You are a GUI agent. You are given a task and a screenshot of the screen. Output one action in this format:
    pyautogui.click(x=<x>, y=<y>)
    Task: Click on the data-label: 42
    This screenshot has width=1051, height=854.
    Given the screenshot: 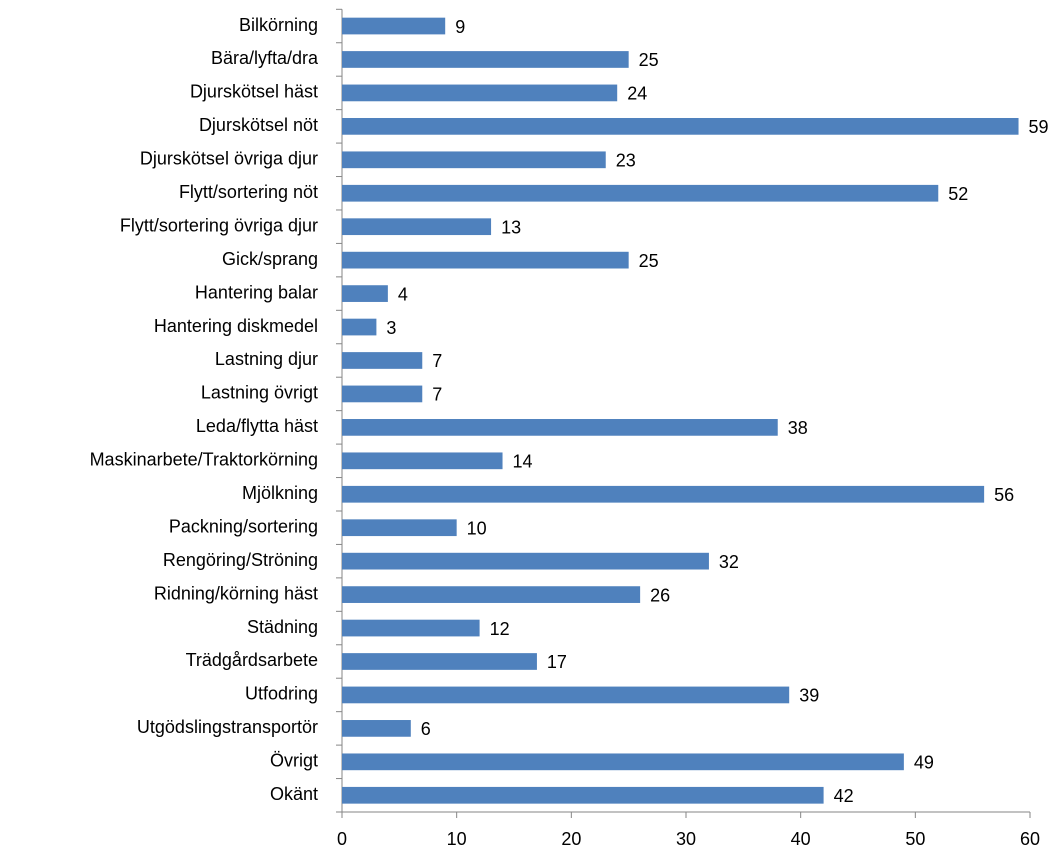 What is the action you would take?
    pyautogui.click(x=844, y=796)
    